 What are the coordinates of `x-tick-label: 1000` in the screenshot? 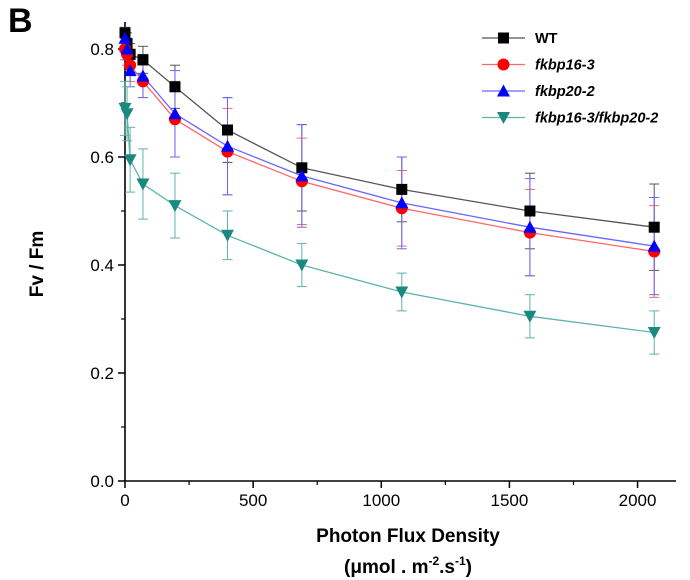 It's located at (381, 500).